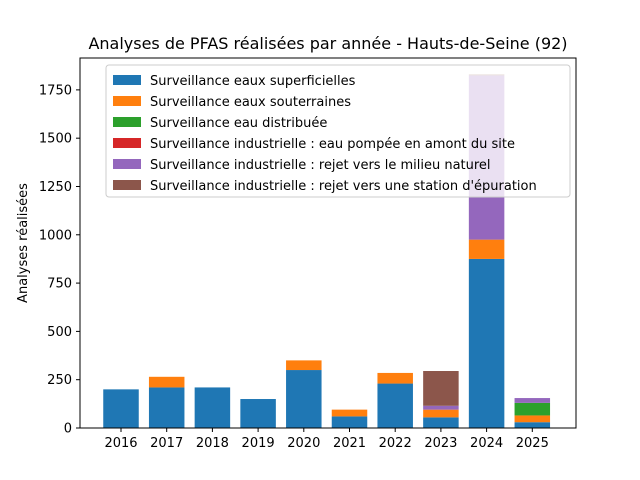 The width and height of the screenshot is (640, 480). I want to click on y-axis-label: Analyses réalisées, so click(23, 243).